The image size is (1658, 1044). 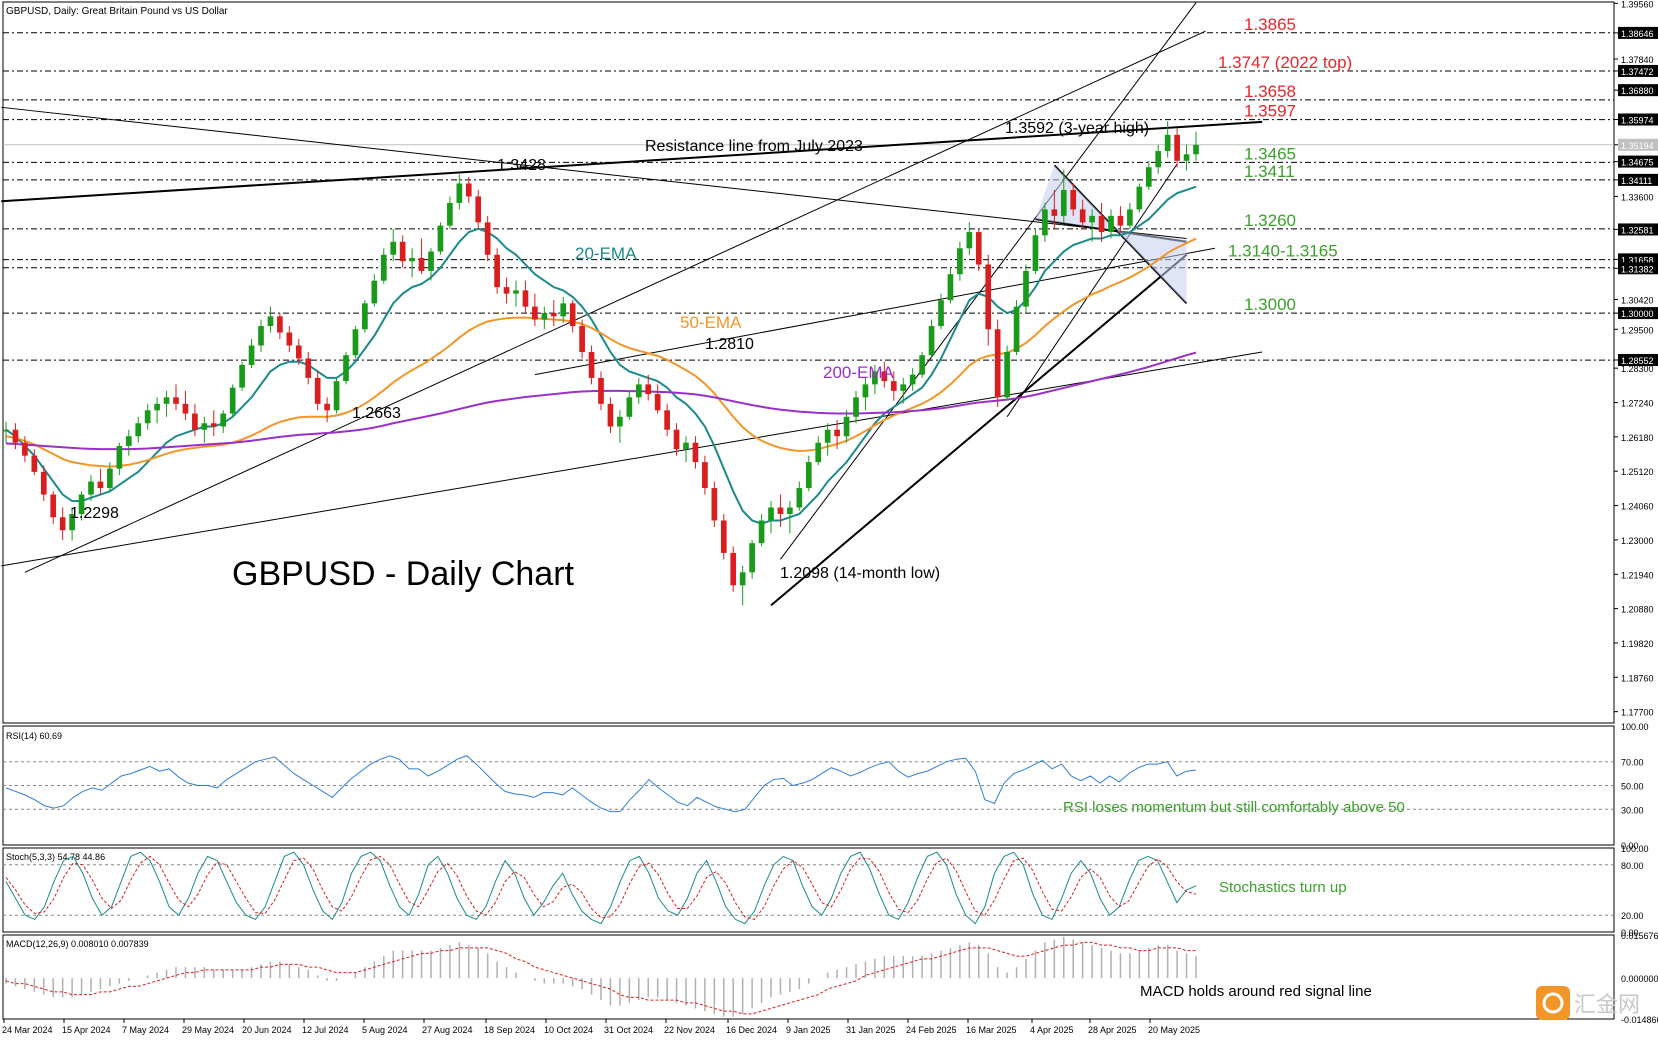 What do you see at coordinates (403, 574) in the screenshot?
I see `chart-title: GBPUSD - Daily Chart` at bounding box center [403, 574].